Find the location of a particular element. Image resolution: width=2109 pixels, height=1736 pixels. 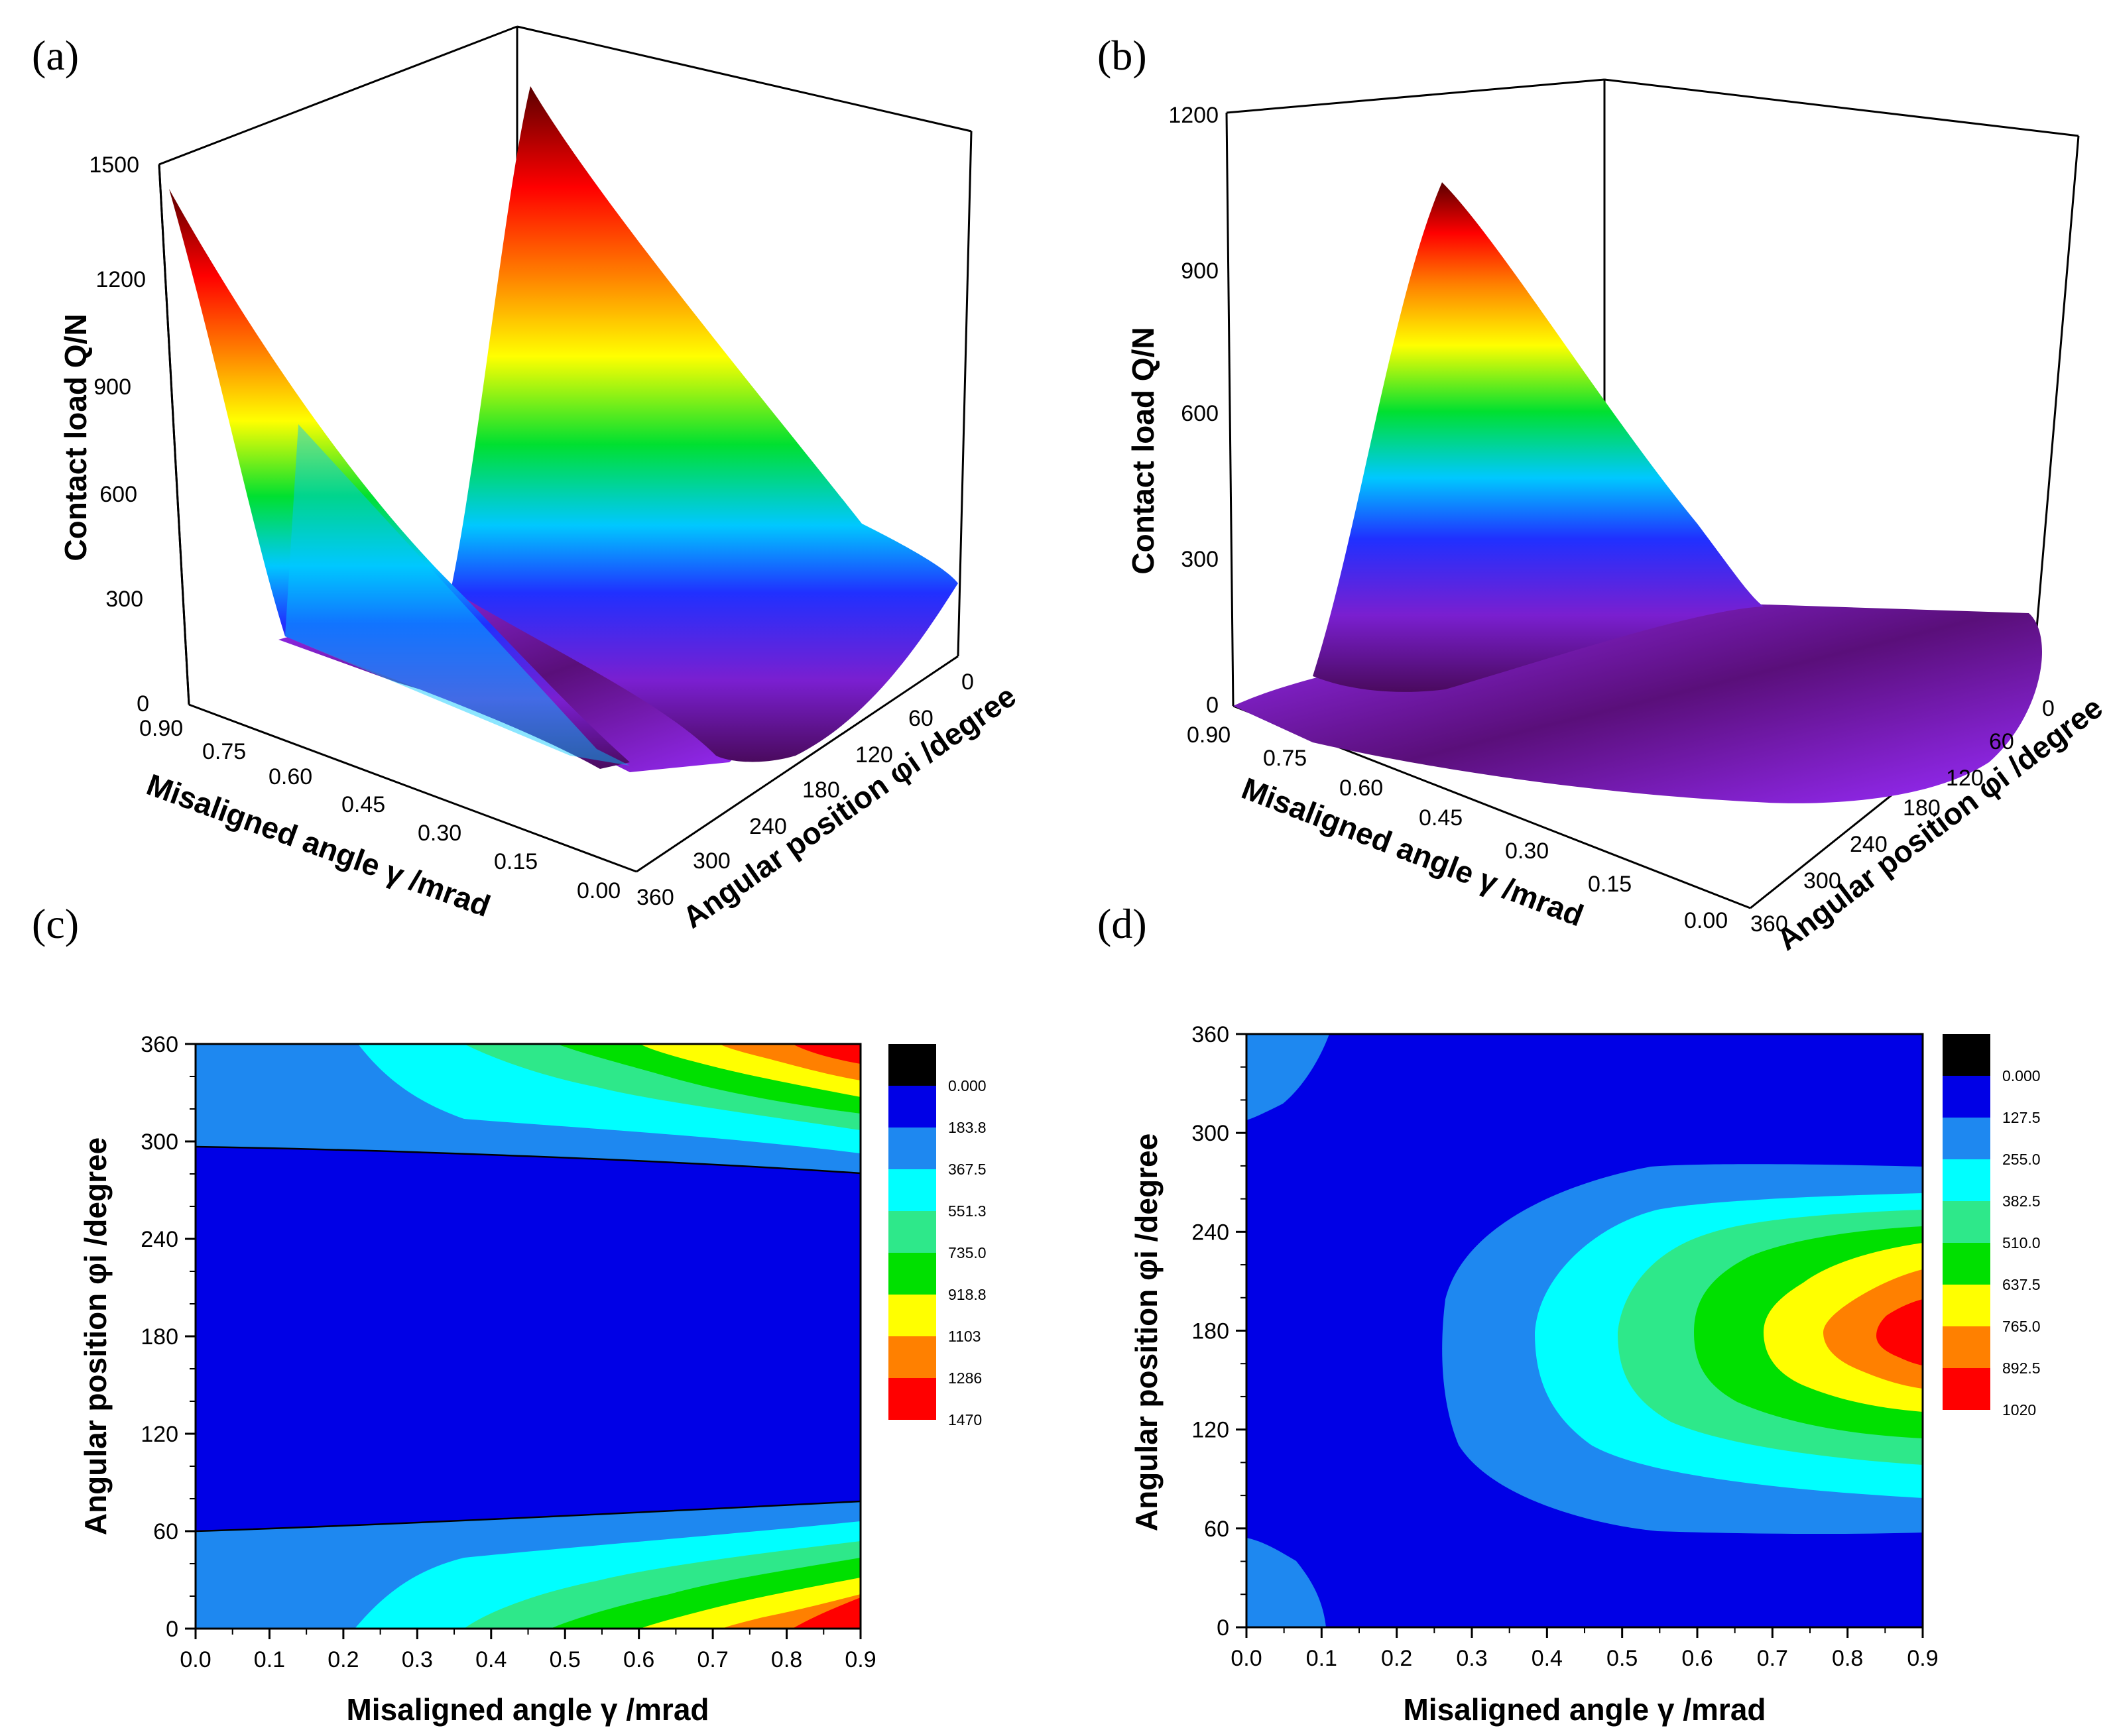

panel-a-y-tick-6: 360 is located at coordinates (655, 897).